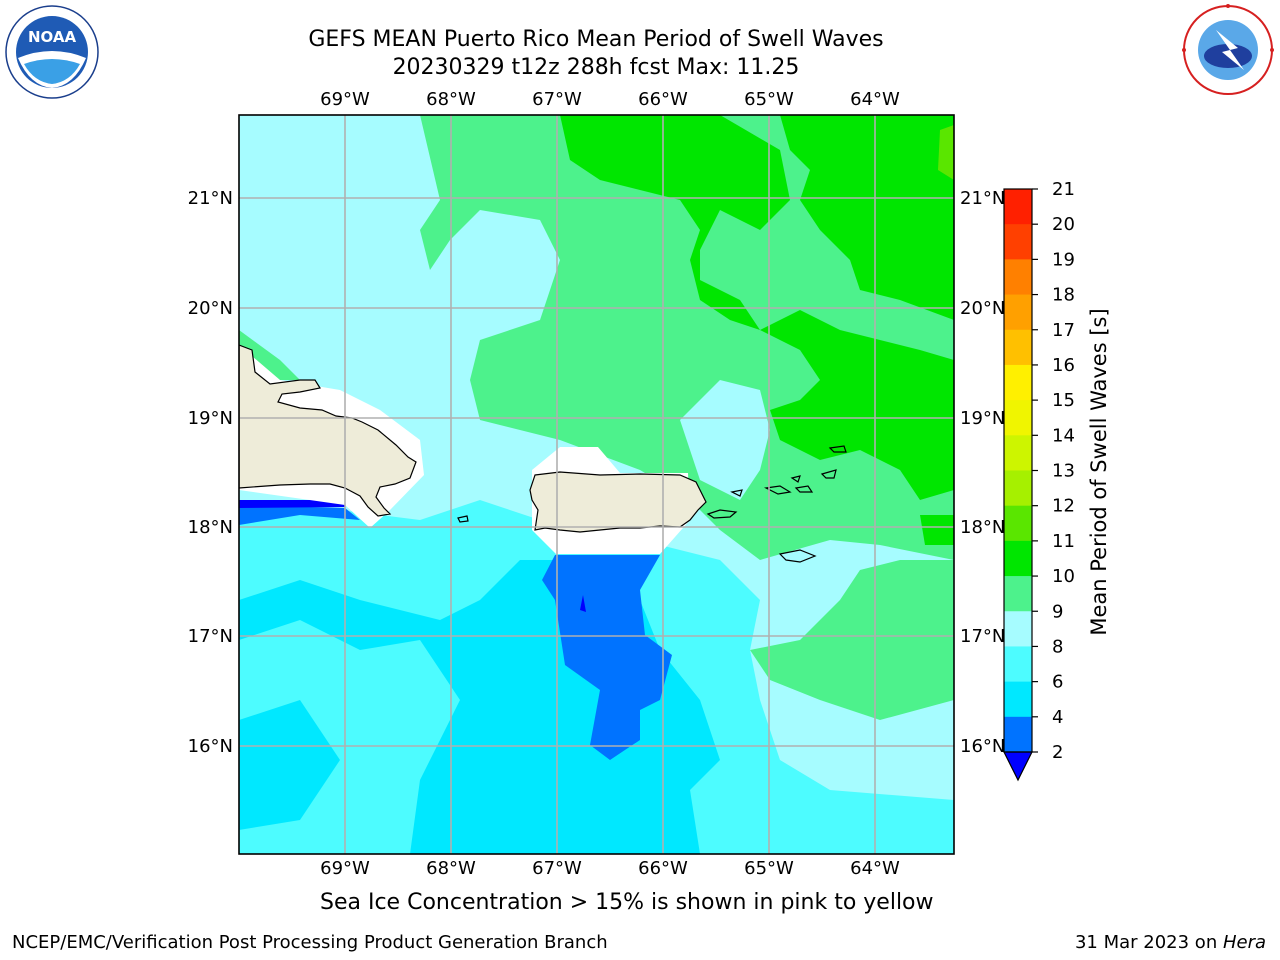 Image resolution: width=1280 pixels, height=960 pixels. I want to click on colorbar-tick-label: 21, so click(1063, 189).